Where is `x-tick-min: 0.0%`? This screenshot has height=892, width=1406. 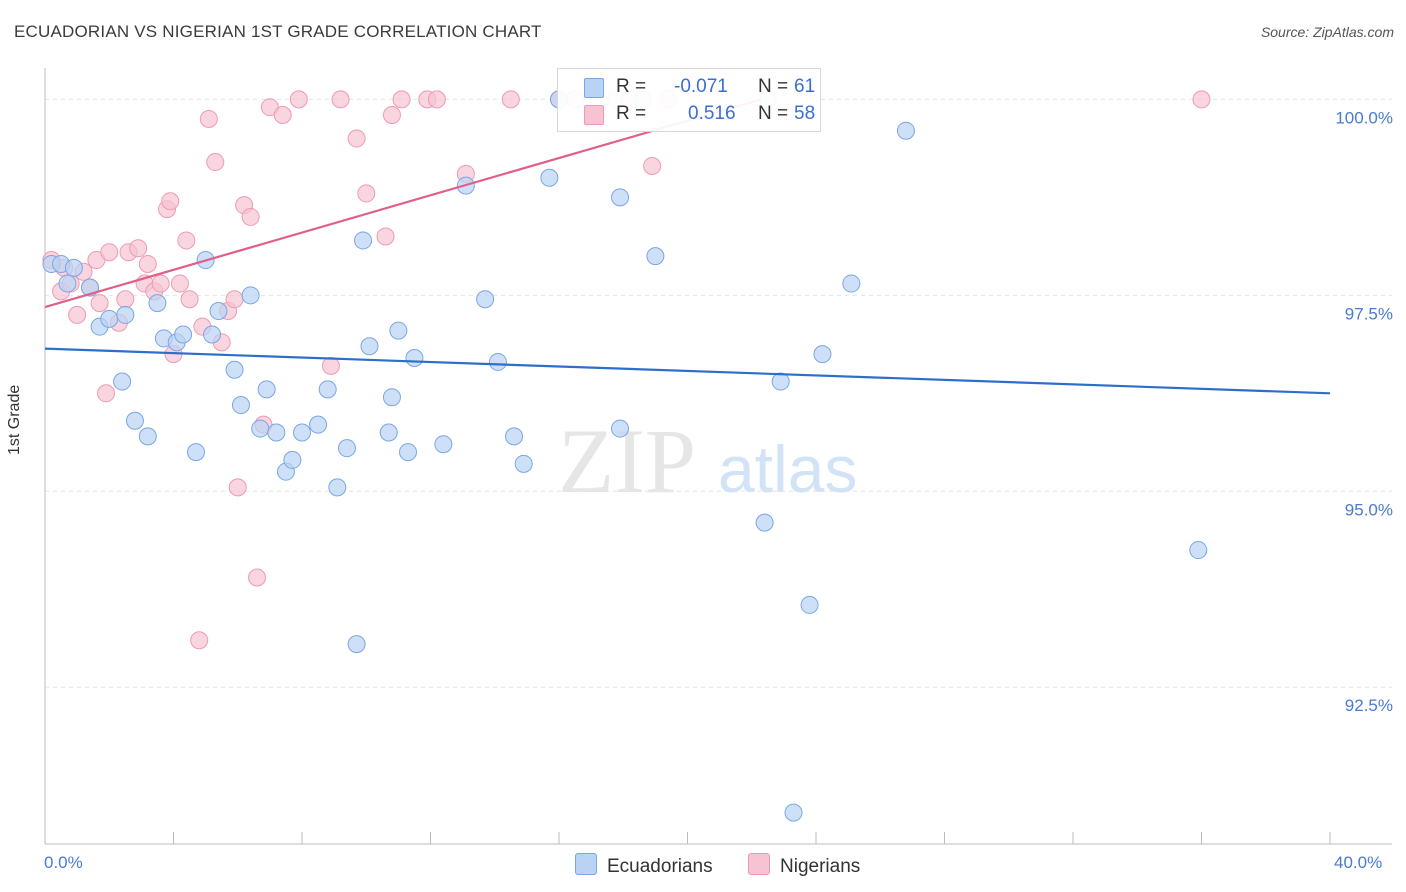
x-tick-min: 0.0% is located at coordinates (63, 862).